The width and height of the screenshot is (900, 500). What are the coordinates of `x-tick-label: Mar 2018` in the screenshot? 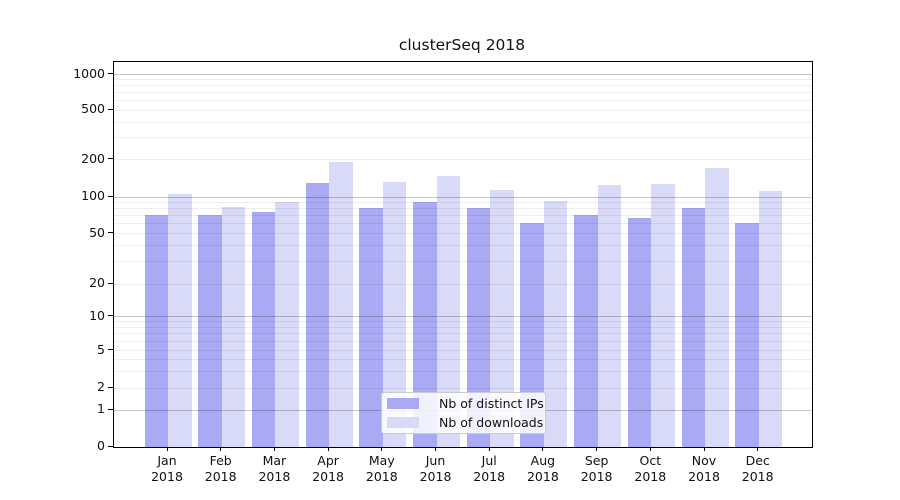 It's located at (274, 468).